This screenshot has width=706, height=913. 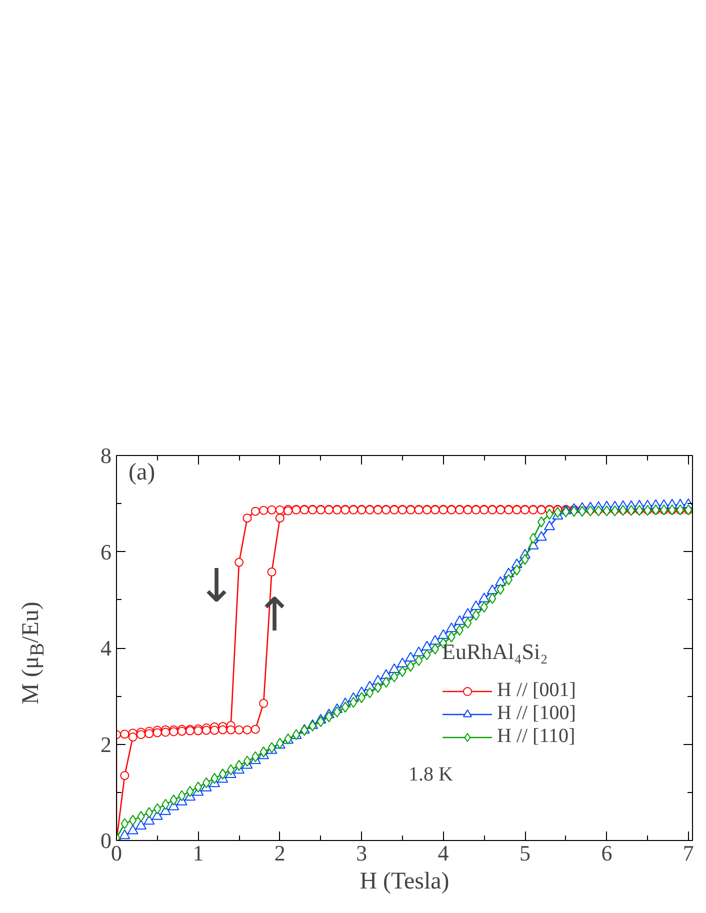 I want to click on annotation: (a), so click(x=142, y=473).